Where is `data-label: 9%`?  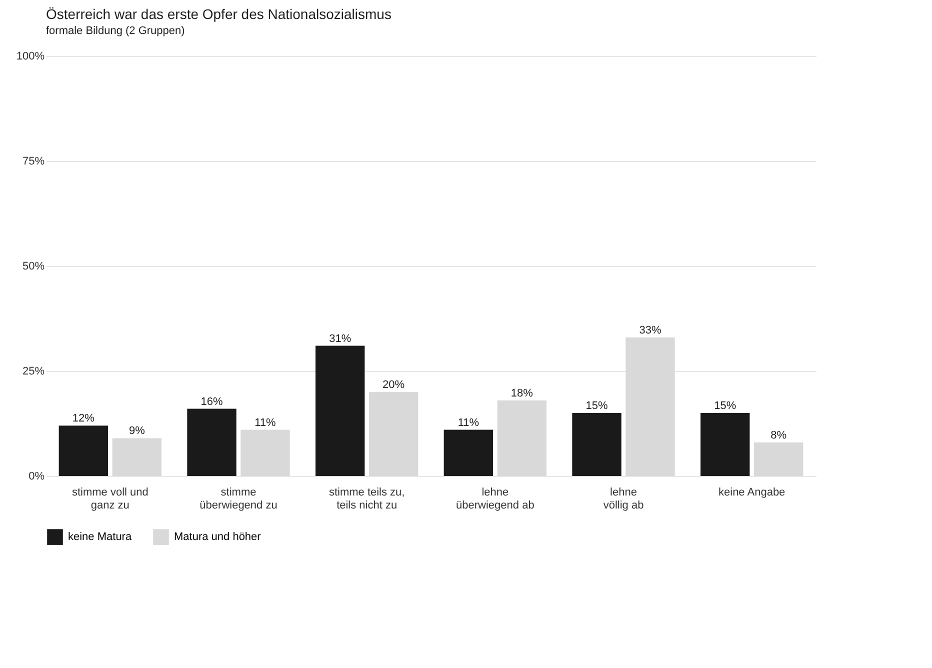
data-label: 9% is located at coordinates (137, 431).